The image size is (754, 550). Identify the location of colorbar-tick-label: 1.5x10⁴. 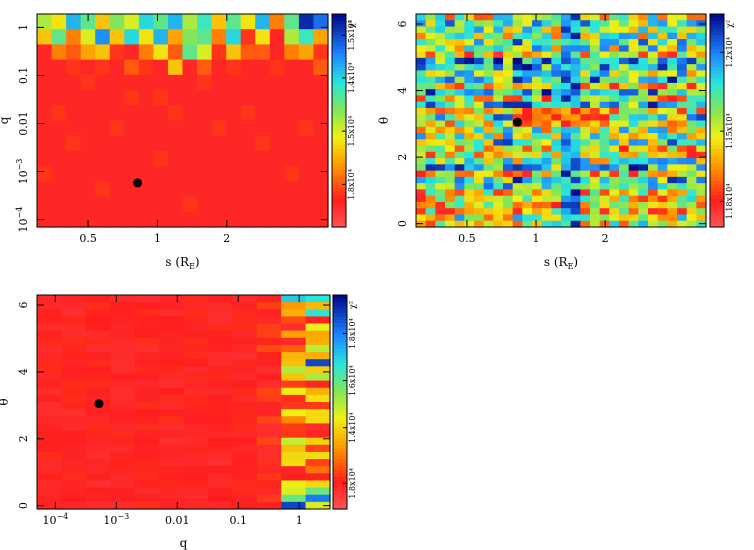
(351, 131).